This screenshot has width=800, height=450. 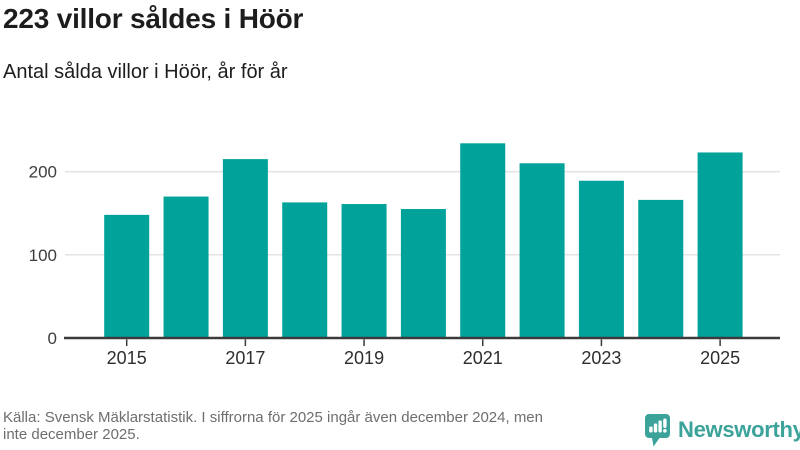 What do you see at coordinates (483, 240) in the screenshot?
I see `bar-2021` at bounding box center [483, 240].